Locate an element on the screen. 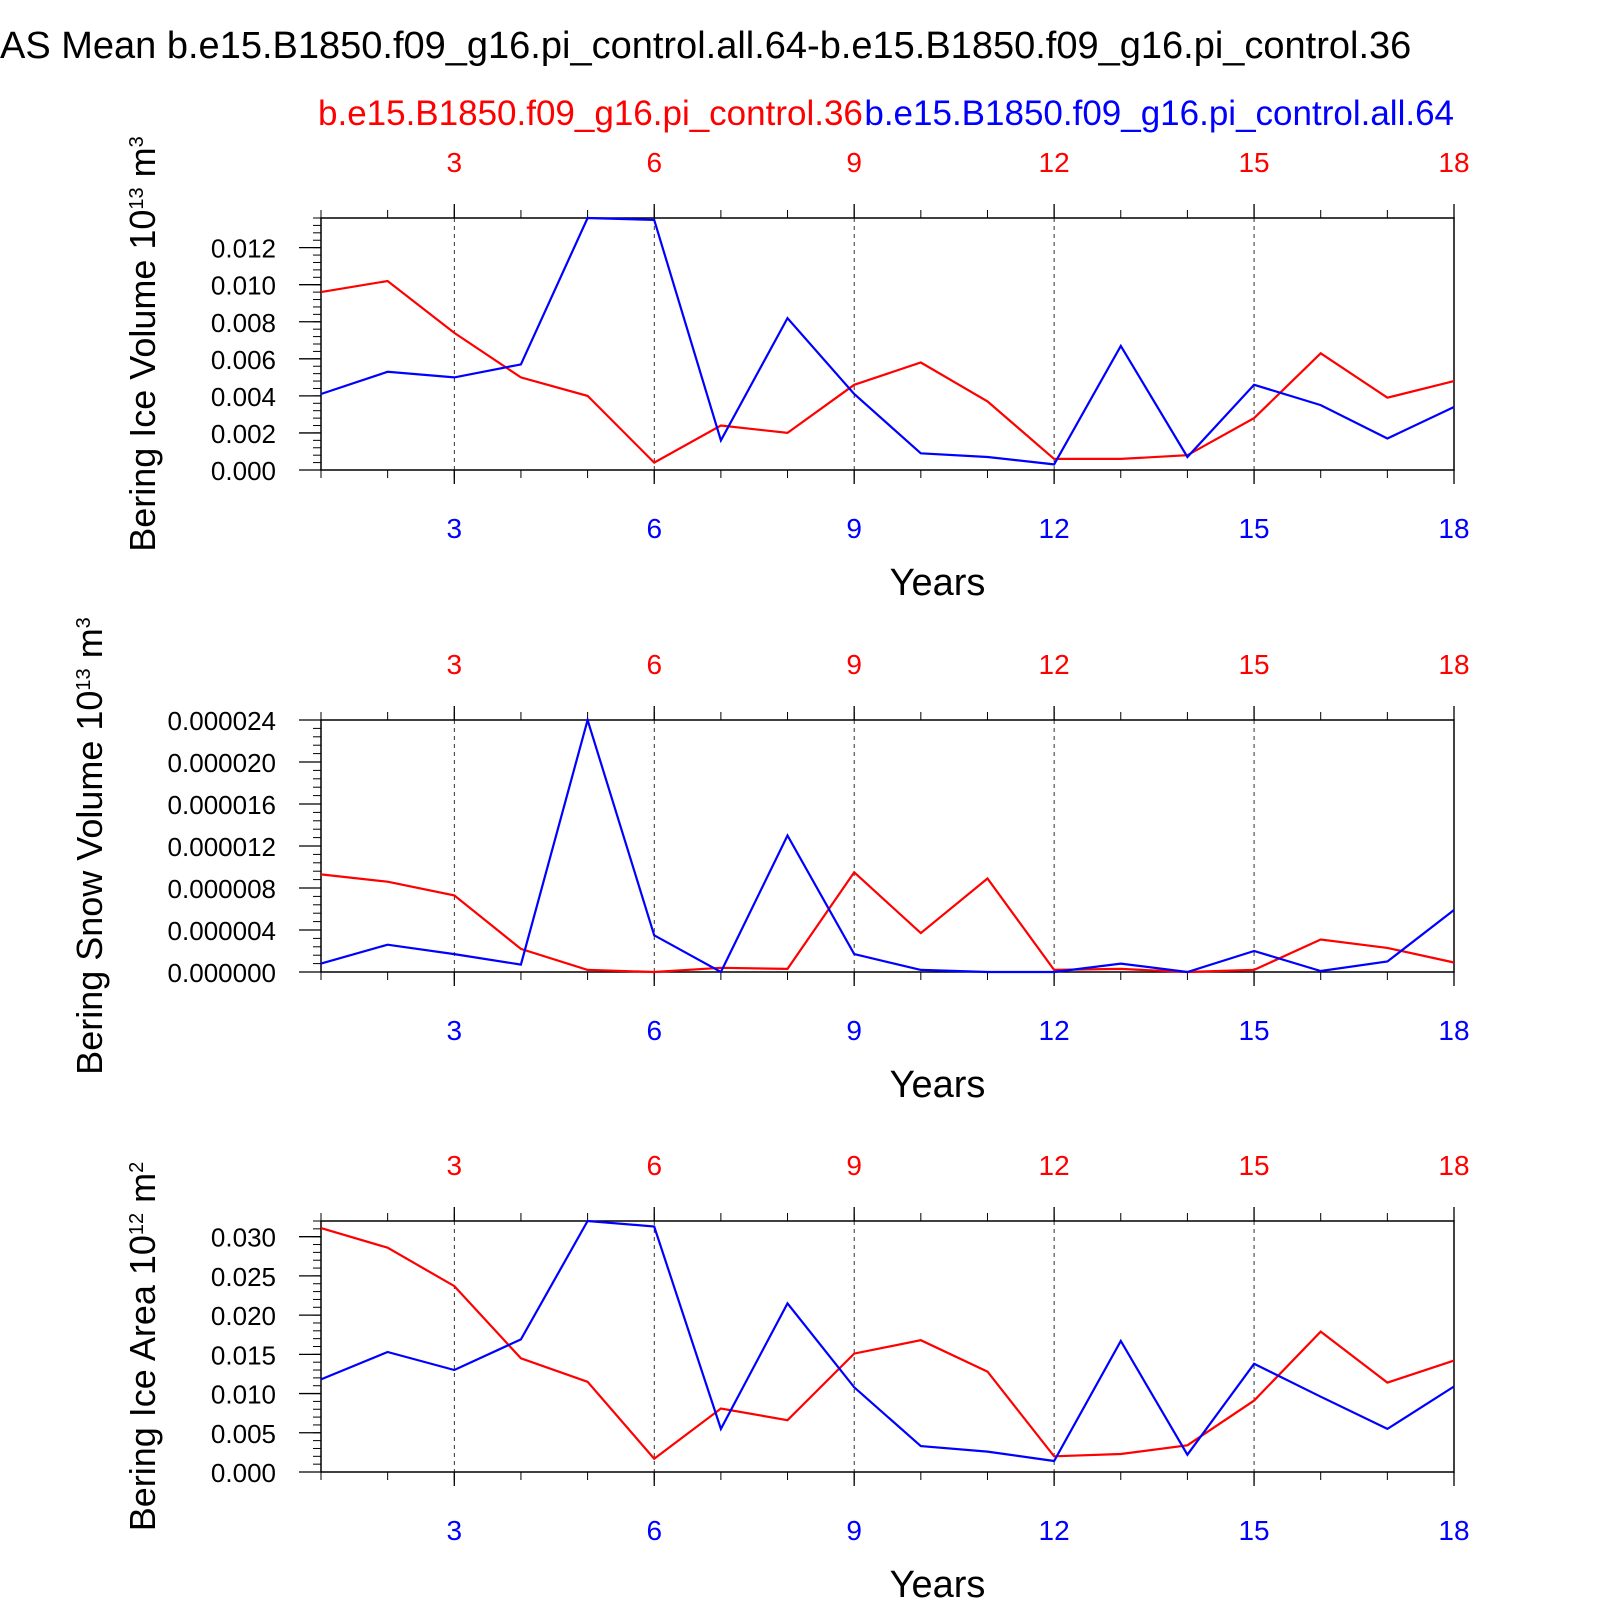  y-tick-label: 0.000008 is located at coordinates (222, 889).